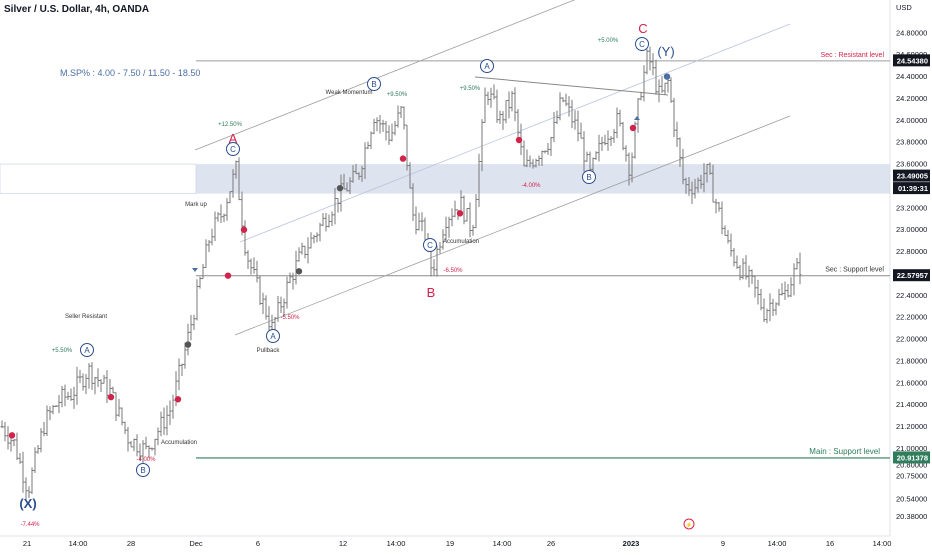 The width and height of the screenshot is (932, 555). Describe the element at coordinates (431, 292) in the screenshot. I see `wave-text-label: B` at that location.